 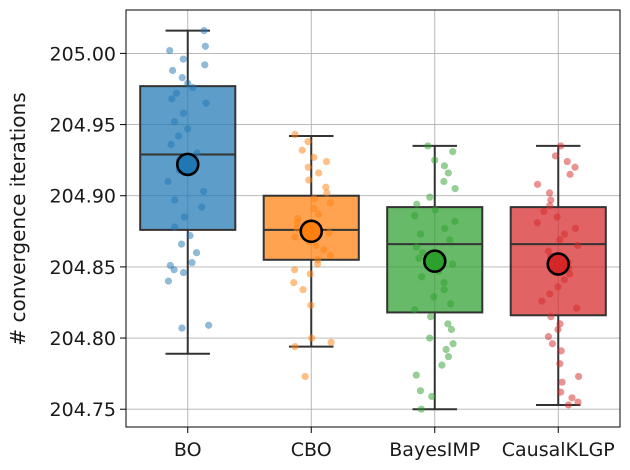 I want to click on x-tick-label: BayesIMP, so click(x=434, y=450).